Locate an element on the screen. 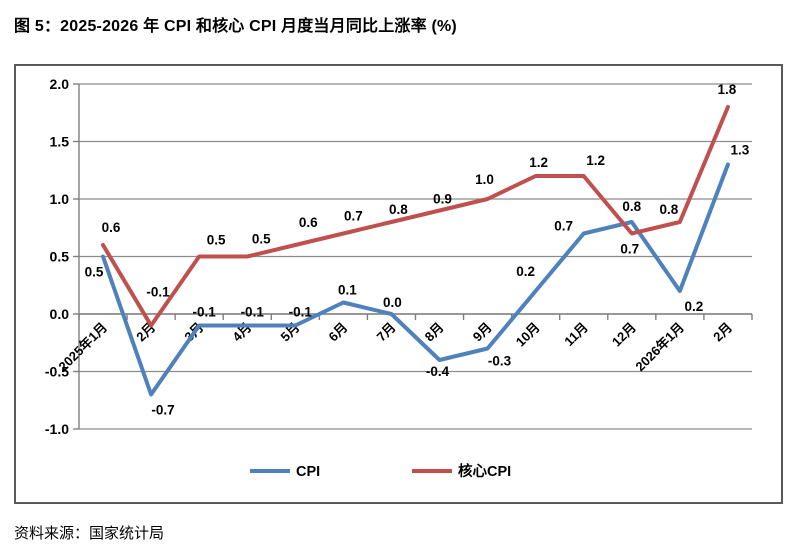 The height and width of the screenshot is (558, 800). y-tick-labels: 2.0 1.5 1.0 0.5 0.0 -0.5 -1.0 is located at coordinates (57, 256).